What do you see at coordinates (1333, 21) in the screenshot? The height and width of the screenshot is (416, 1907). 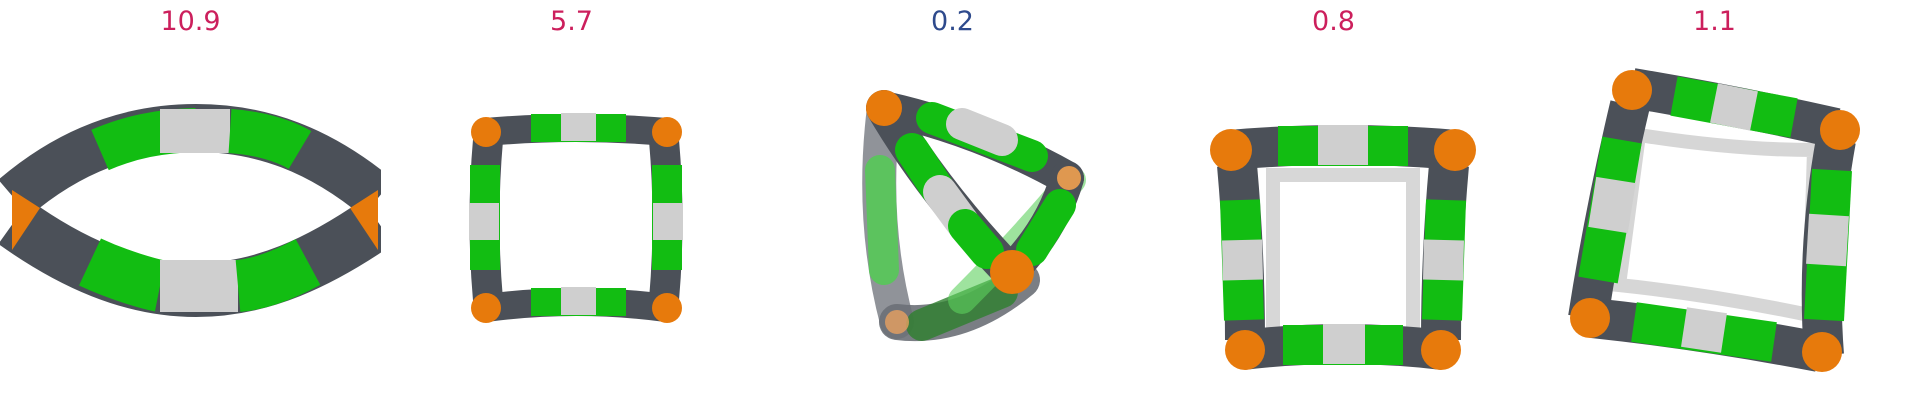 I see `panel-4-value: 0.8` at bounding box center [1333, 21].